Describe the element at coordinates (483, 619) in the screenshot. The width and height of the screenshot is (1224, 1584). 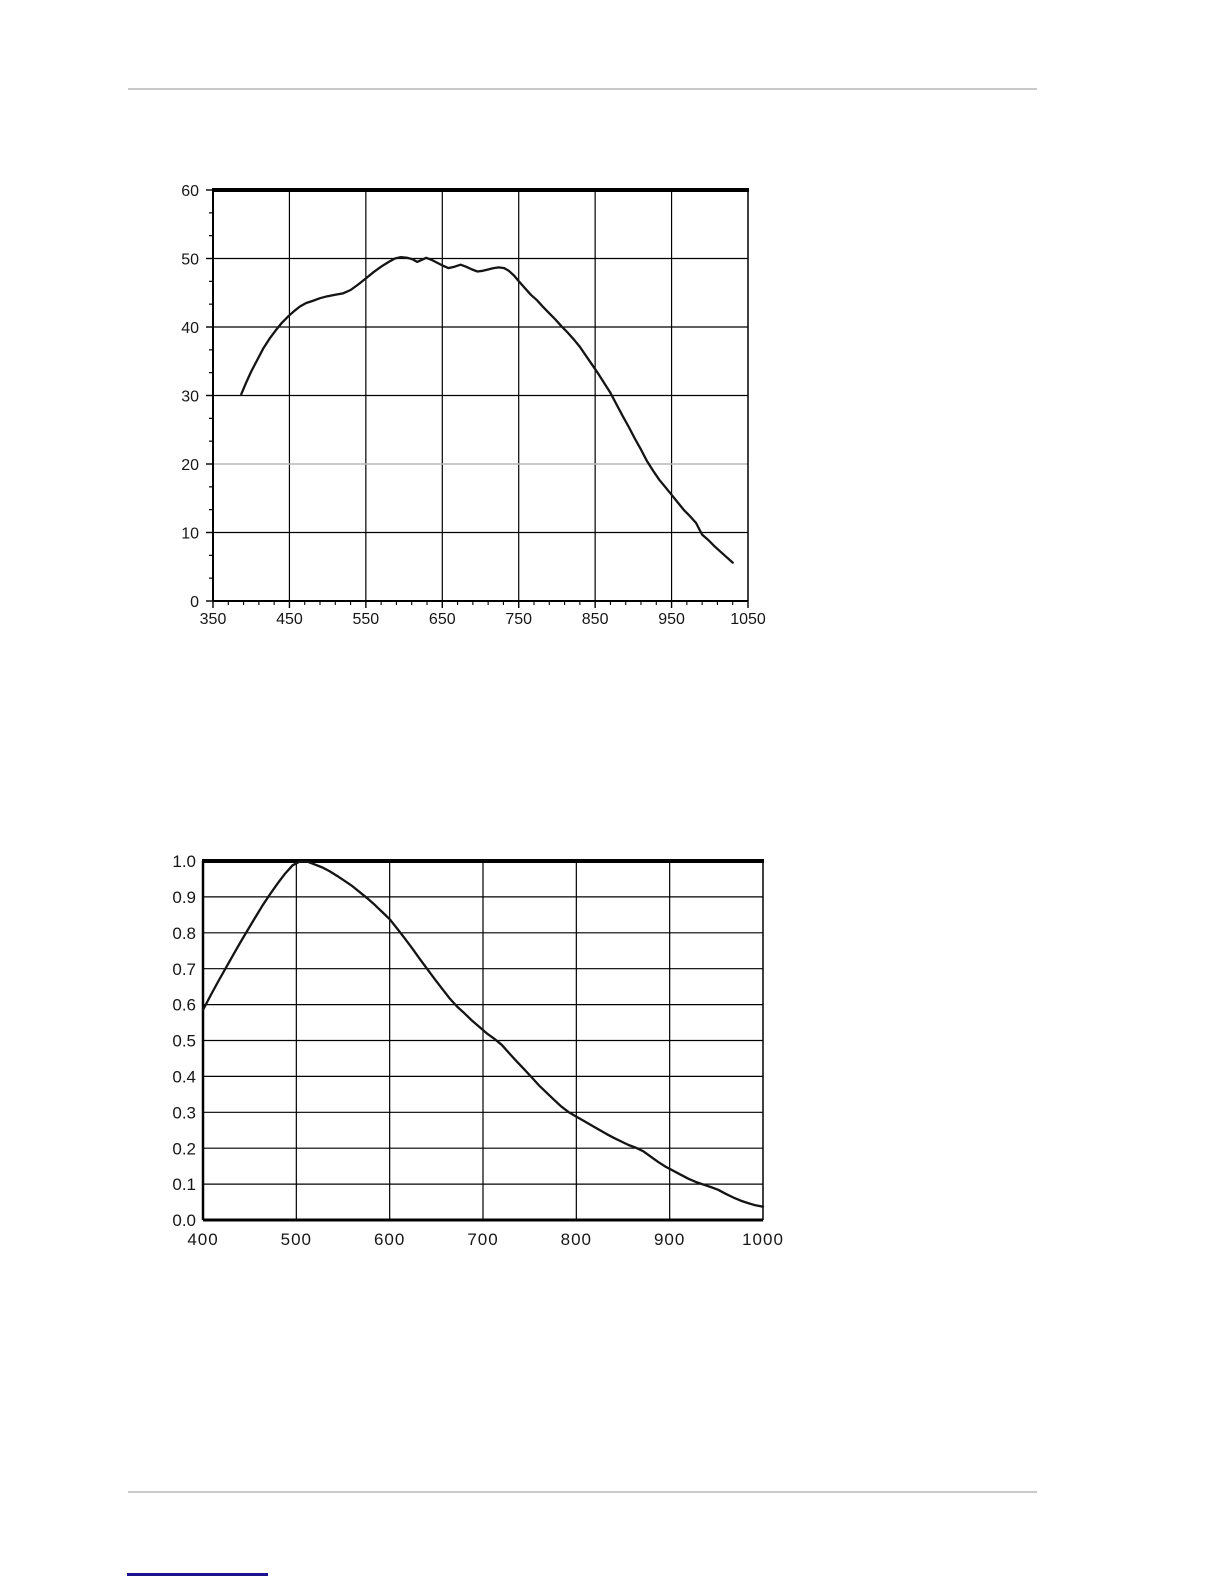
I see `x-tick-labels: 350 450 550 650 750 850 950 1050` at that location.